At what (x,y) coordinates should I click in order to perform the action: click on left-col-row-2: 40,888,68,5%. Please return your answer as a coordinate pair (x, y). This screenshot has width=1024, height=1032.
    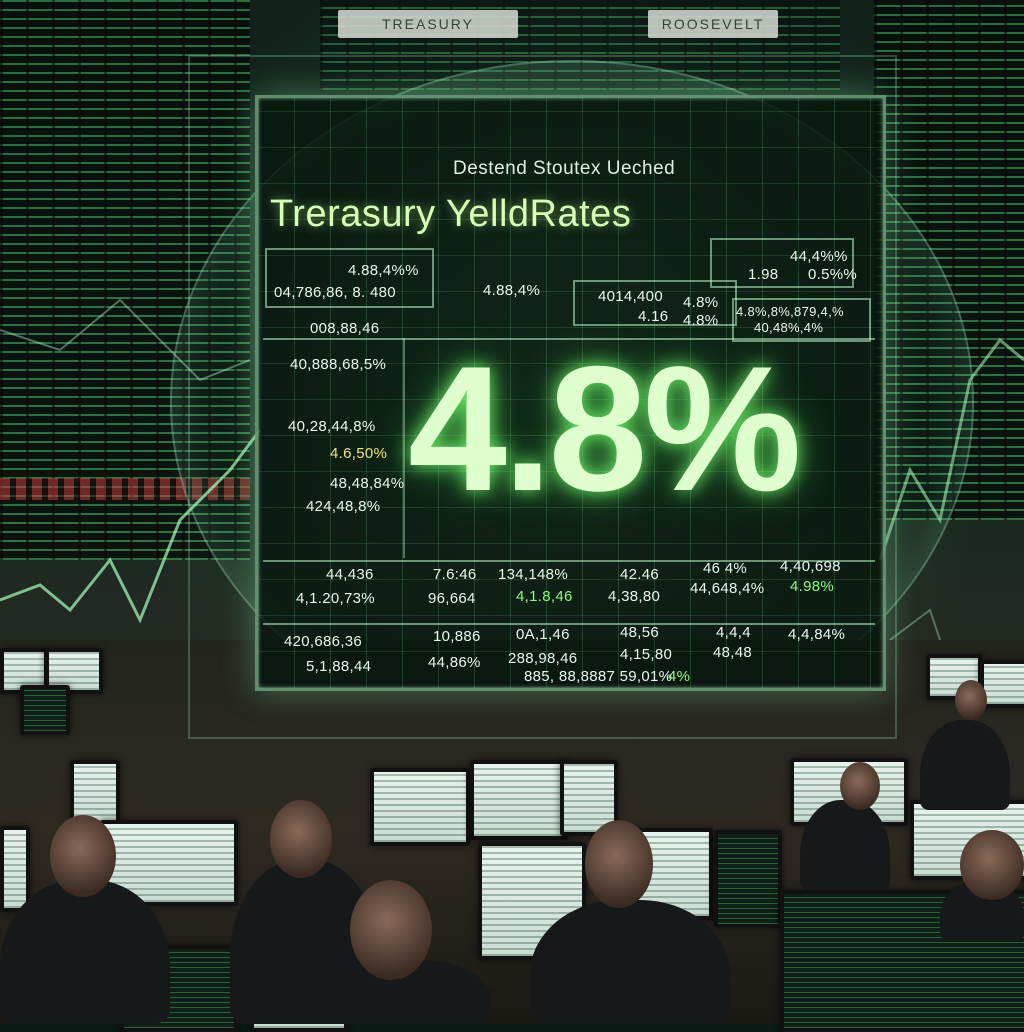
    Looking at the image, I should click on (338, 364).